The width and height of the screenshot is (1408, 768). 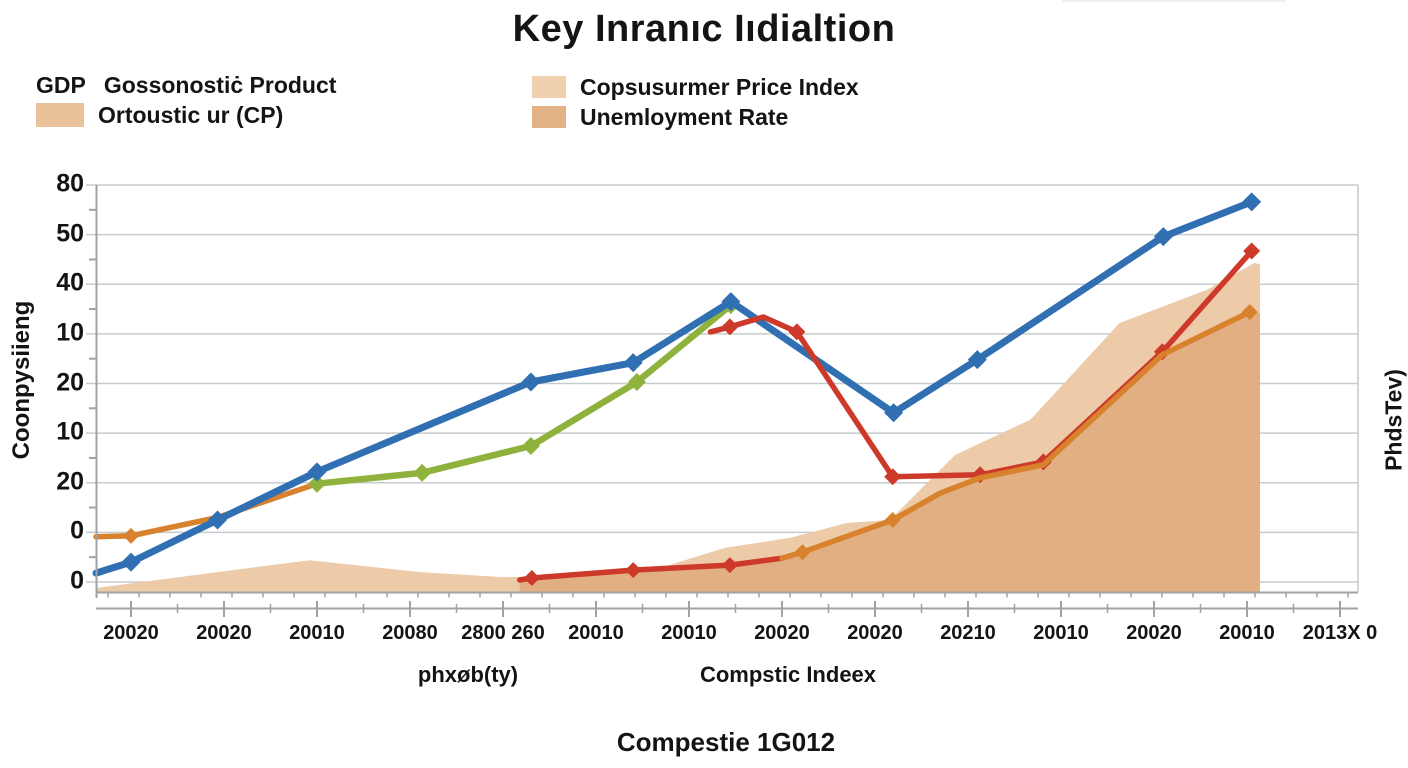 I want to click on y-axis-title-right: PhdsTev), so click(x=1393, y=420).